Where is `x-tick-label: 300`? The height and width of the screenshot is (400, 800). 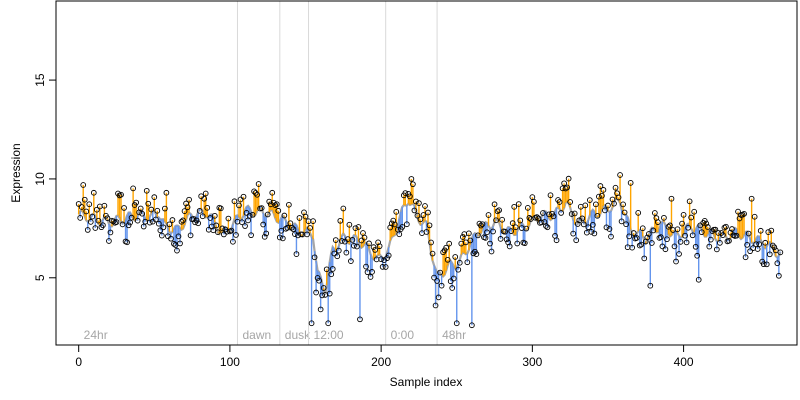
x-tick-label: 300 is located at coordinates (532, 362).